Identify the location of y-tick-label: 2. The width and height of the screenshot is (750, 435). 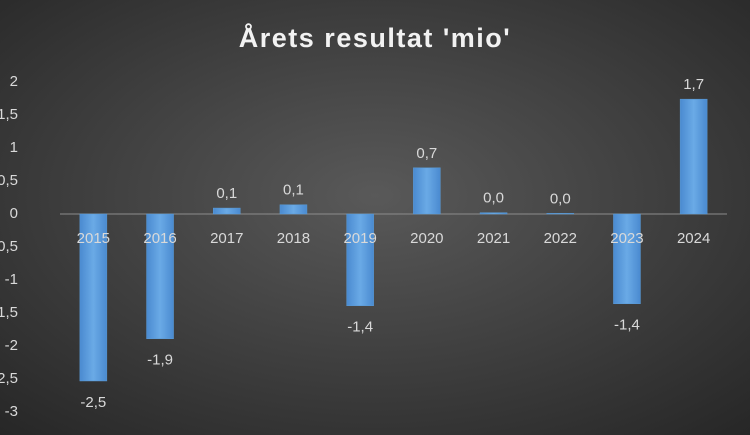
(14, 81).